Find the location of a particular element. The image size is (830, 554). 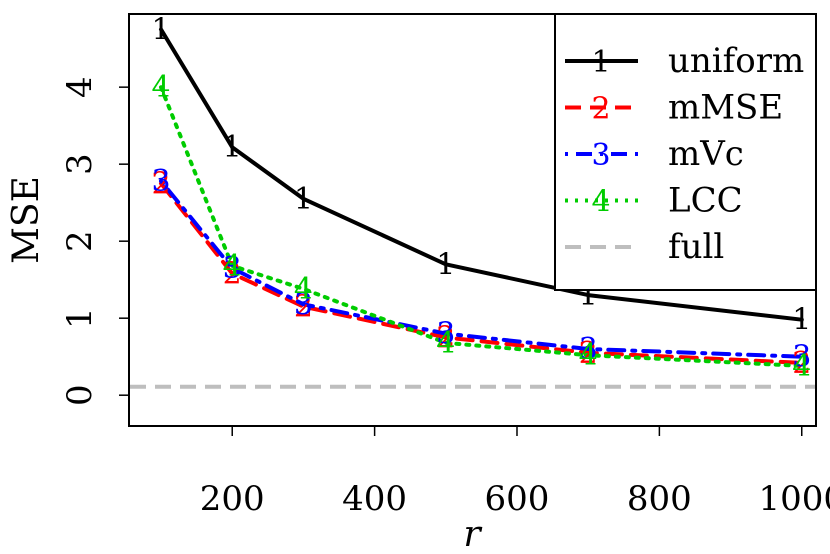

point-marker-mMSE-200: 2 is located at coordinates (232, 274).